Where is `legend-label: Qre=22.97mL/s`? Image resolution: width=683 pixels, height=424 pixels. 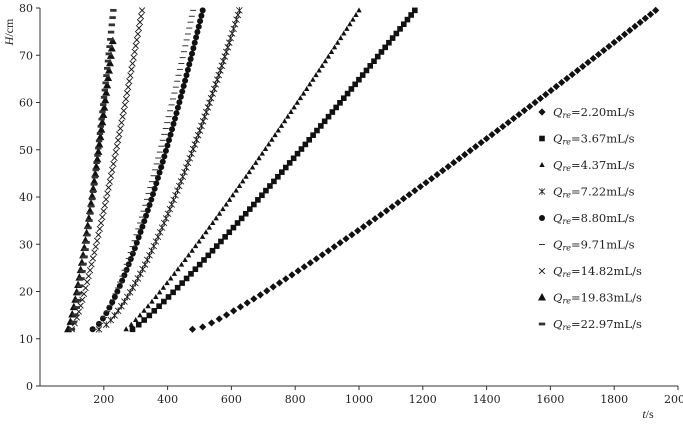 legend-label: Qre=22.97mL/s is located at coordinates (597, 324).